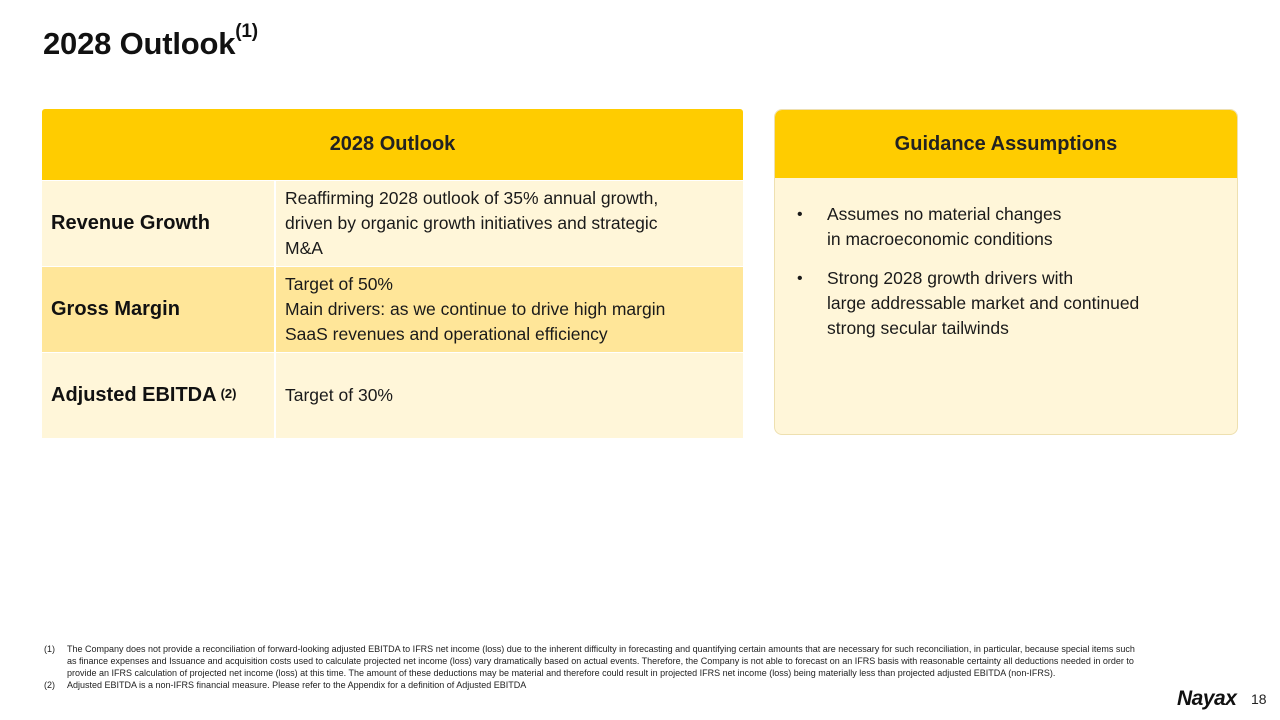 The width and height of the screenshot is (1280, 720). Describe the element at coordinates (918, 328) in the screenshot. I see `bullet-line: strong secular tailwinds` at that location.